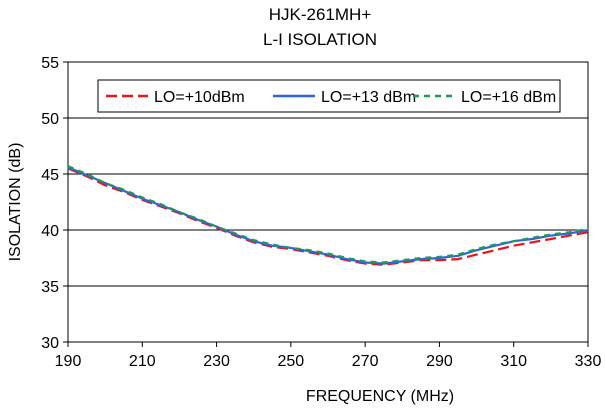 The width and height of the screenshot is (605, 413). I want to click on chart-title: HJK-261MH+, so click(320, 14).